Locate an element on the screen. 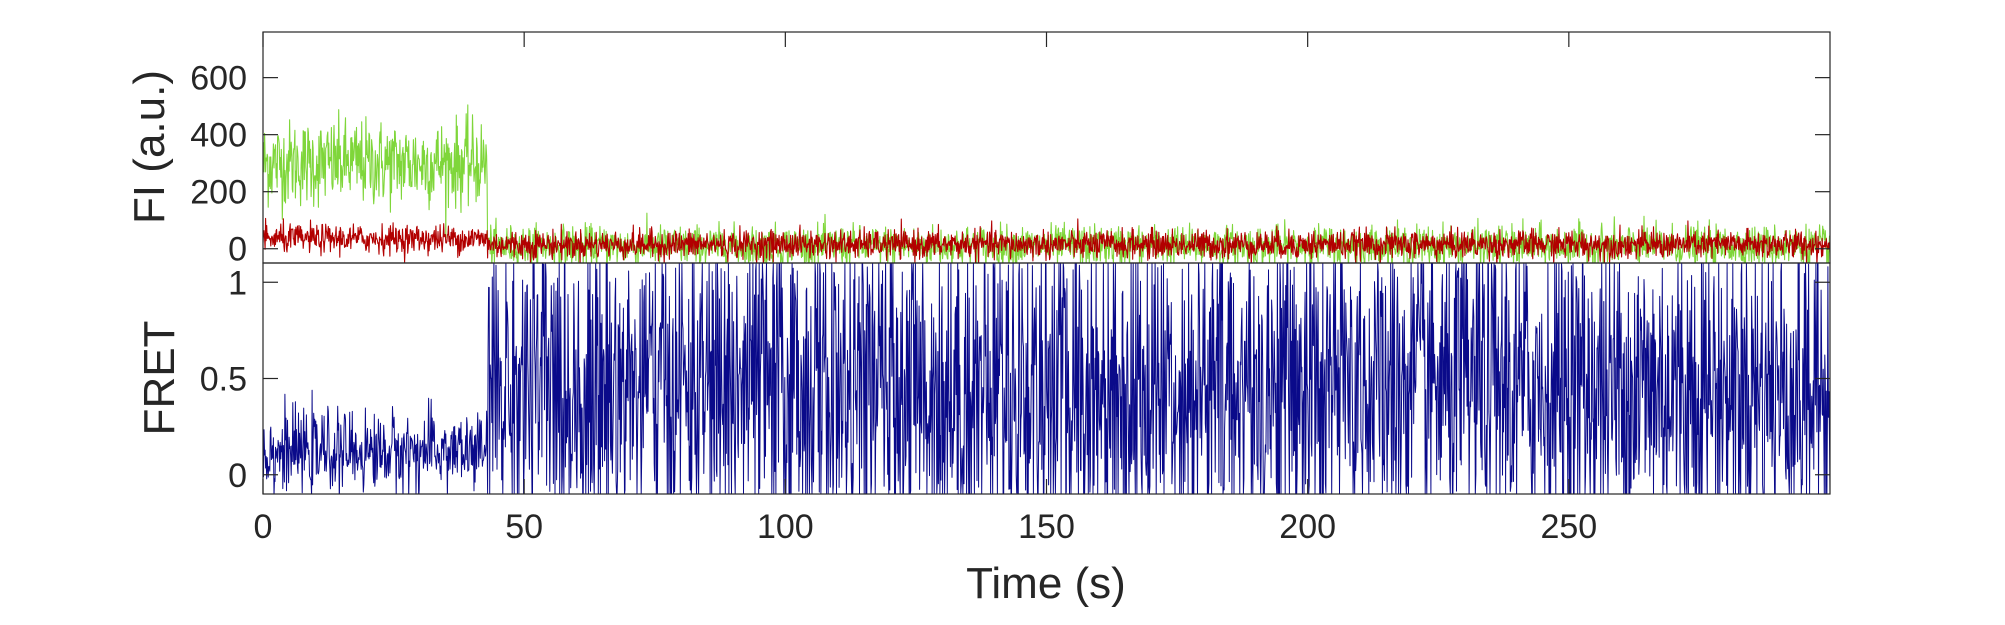  x-tick-label: 200 is located at coordinates (1307, 527).